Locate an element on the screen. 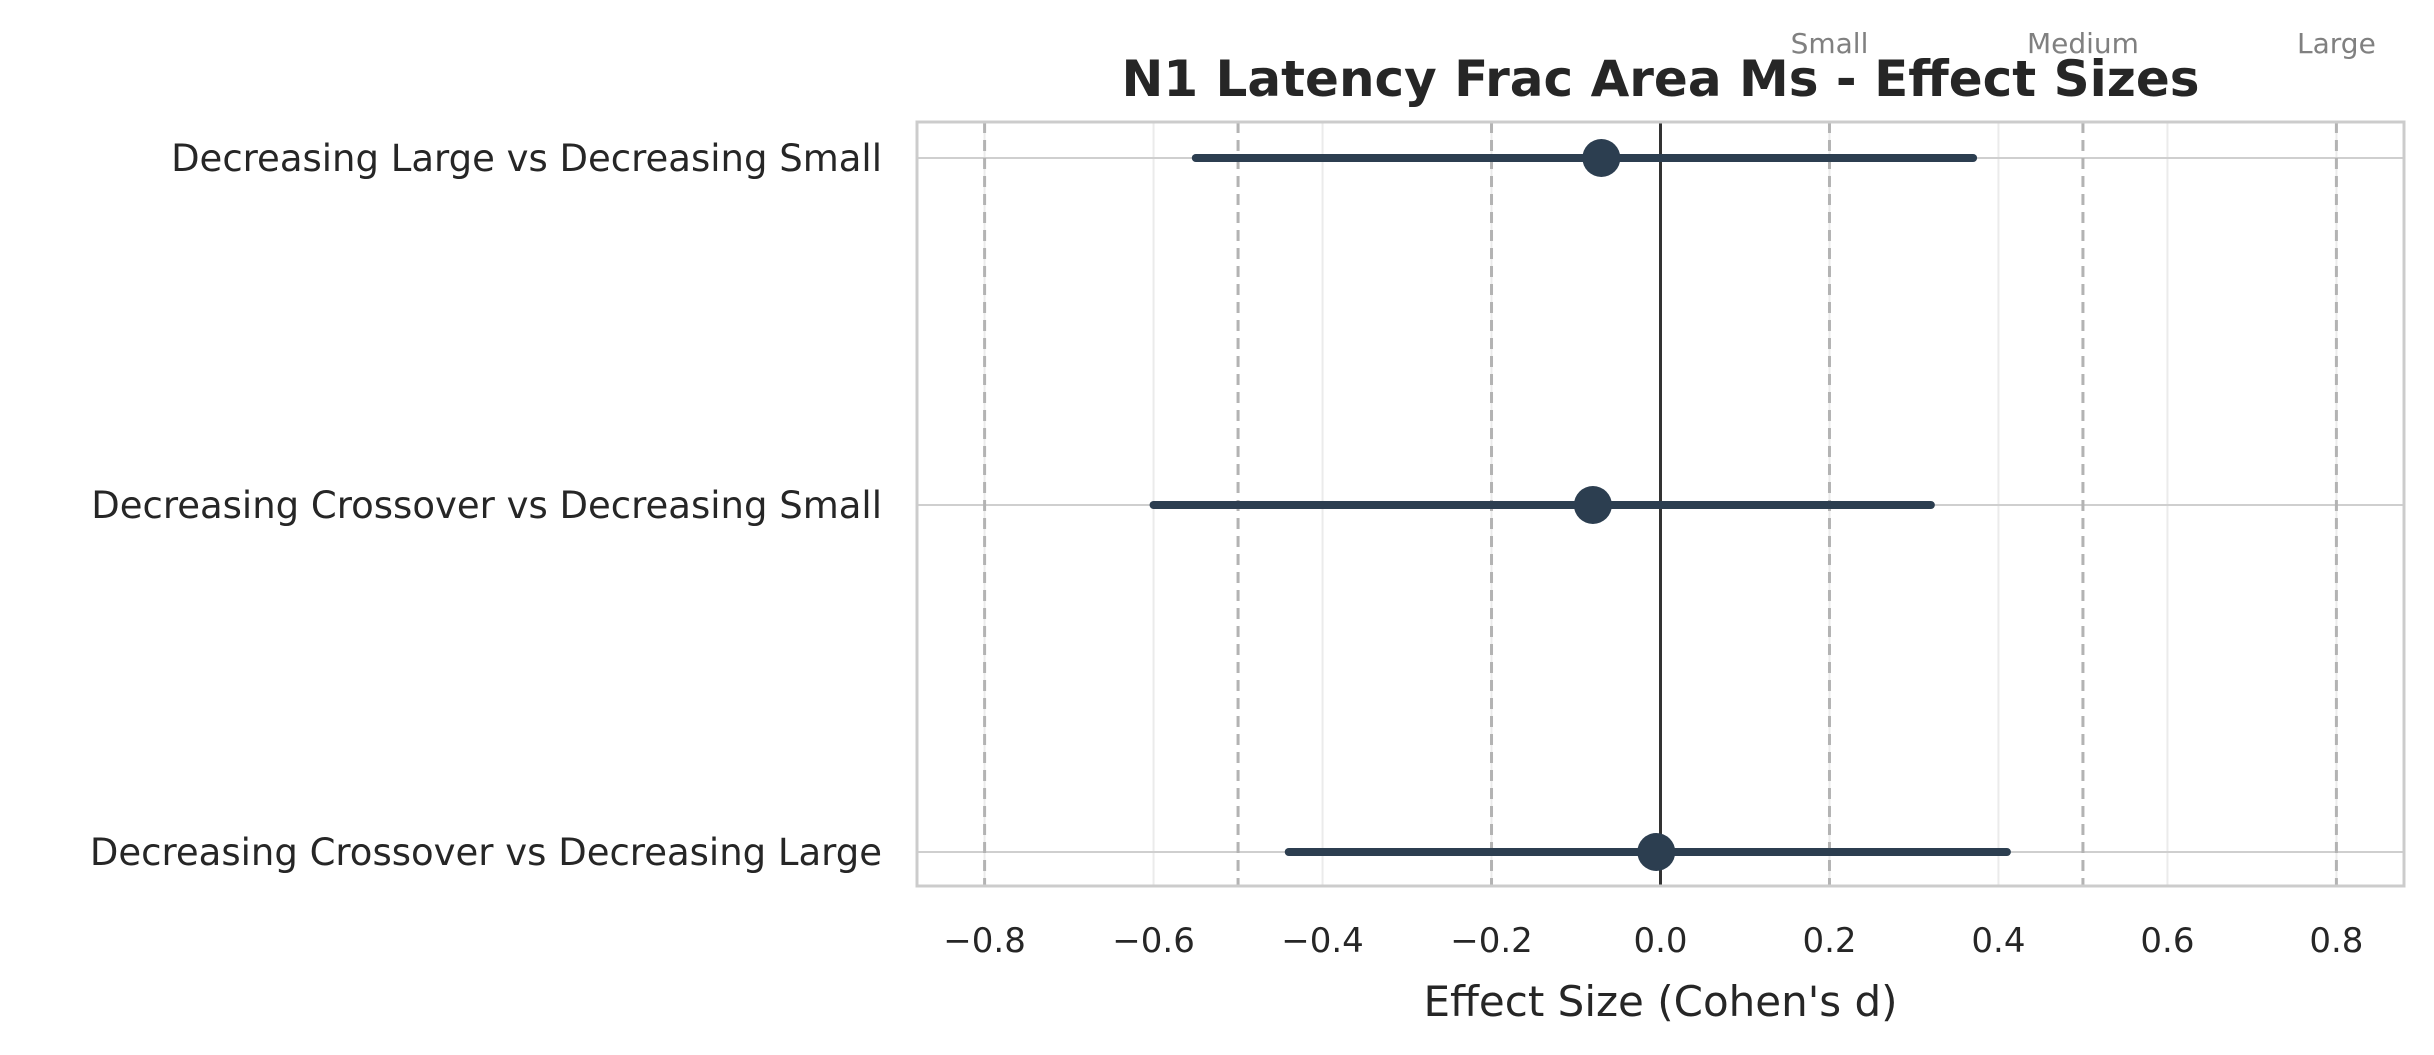 The image size is (2434, 1055). reference-line-labels: Small Medium Large is located at coordinates (2083, 43).